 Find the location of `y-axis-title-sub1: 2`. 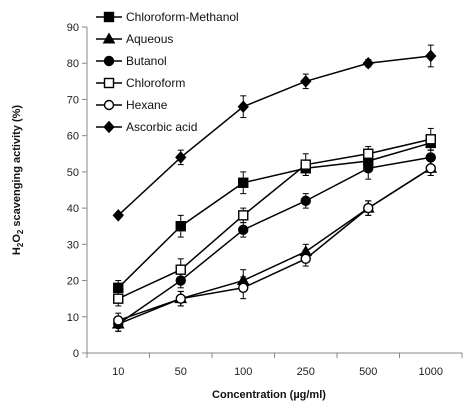

y-axis-title-sub1: 2 is located at coordinates (20, 244).